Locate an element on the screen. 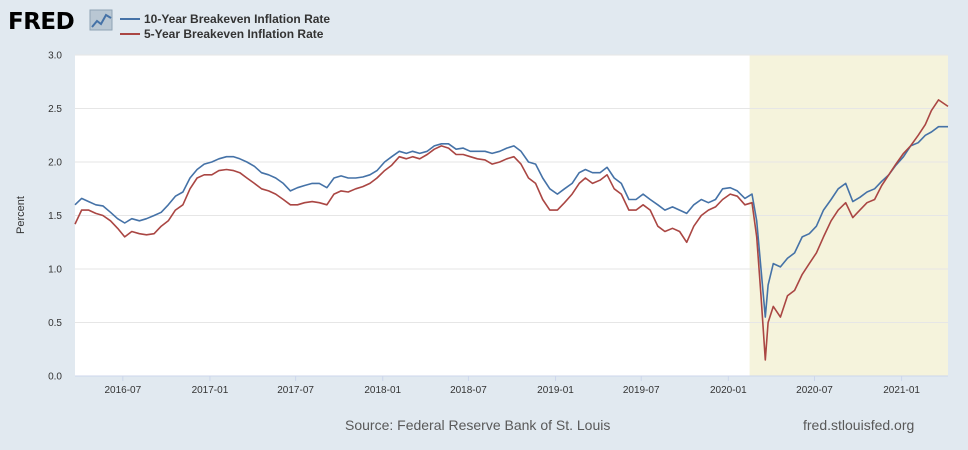 The image size is (968, 450). y-tick-label: 2.5 is located at coordinates (55, 109).